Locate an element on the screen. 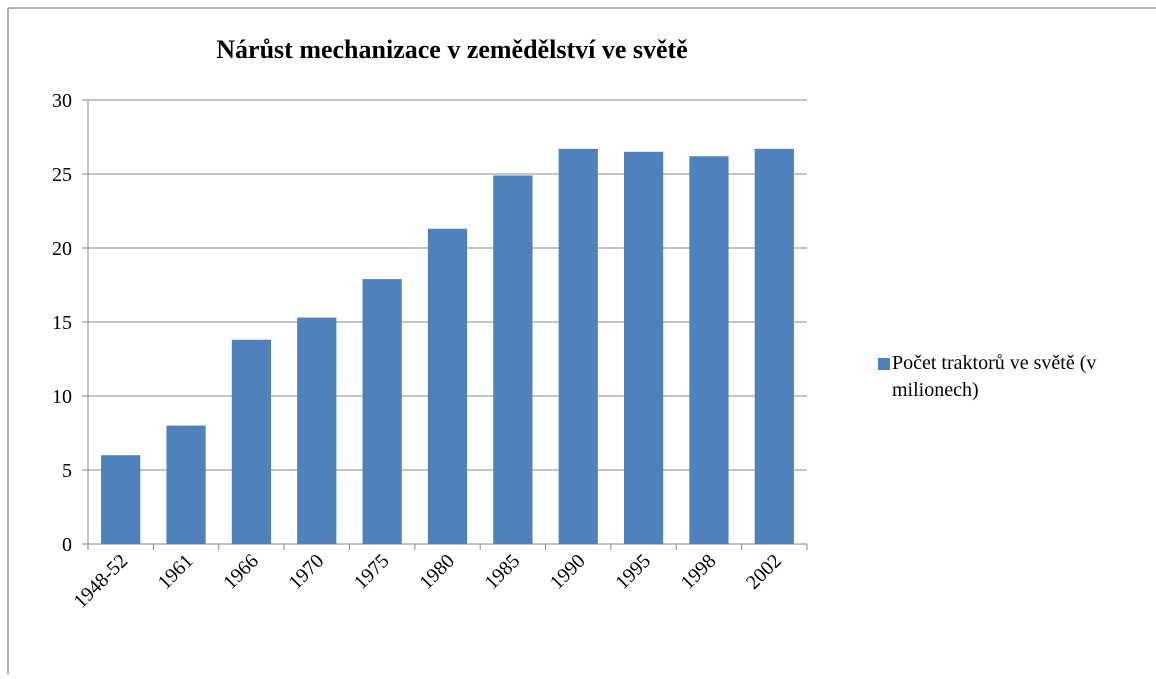  y-tick-label: 10 is located at coordinates (62, 397).